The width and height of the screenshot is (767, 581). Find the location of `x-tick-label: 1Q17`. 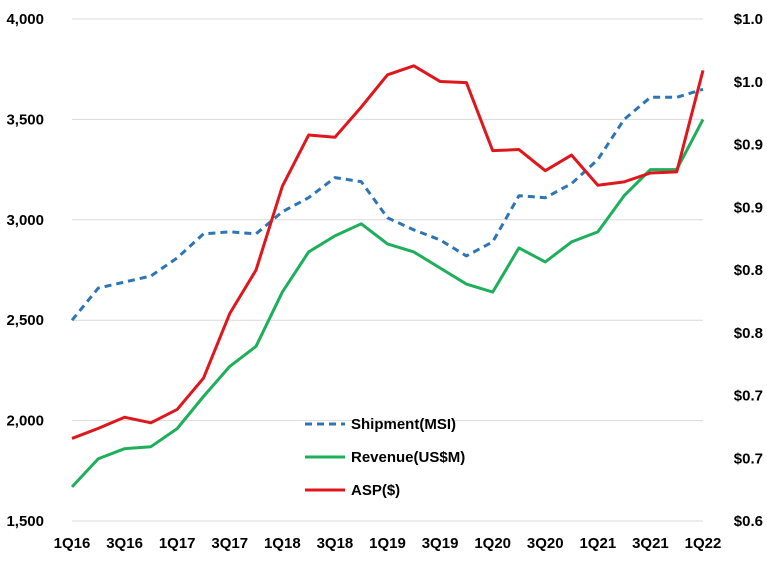

x-tick-label: 1Q17 is located at coordinates (177, 543).